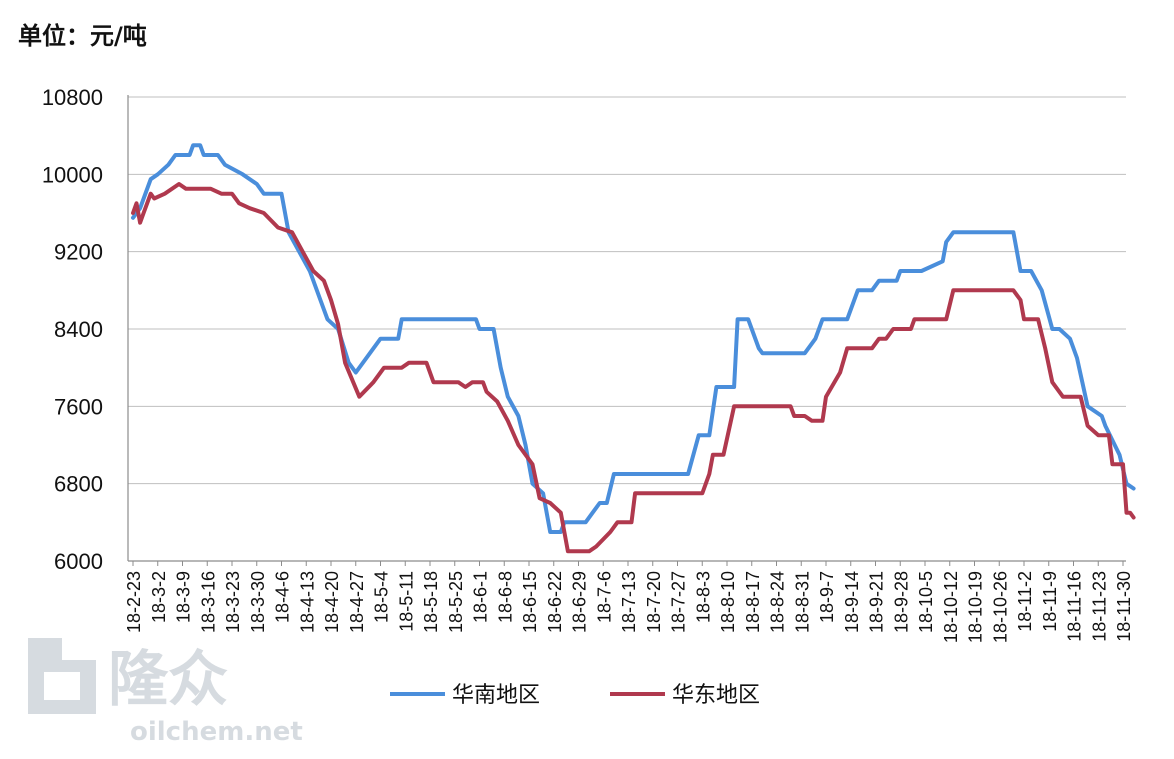 This screenshot has width=1174, height=759. Describe the element at coordinates (604, 597) in the screenshot. I see `x-tick-label: 18-7-6` at that location.